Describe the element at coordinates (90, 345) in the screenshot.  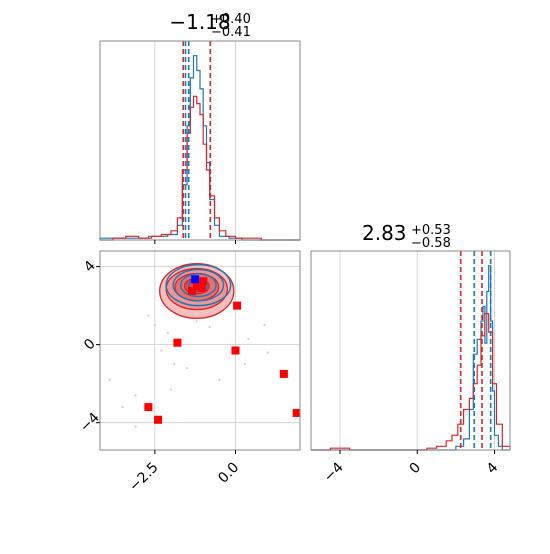
I see `scatter-y-tick-label-1: 0` at that location.